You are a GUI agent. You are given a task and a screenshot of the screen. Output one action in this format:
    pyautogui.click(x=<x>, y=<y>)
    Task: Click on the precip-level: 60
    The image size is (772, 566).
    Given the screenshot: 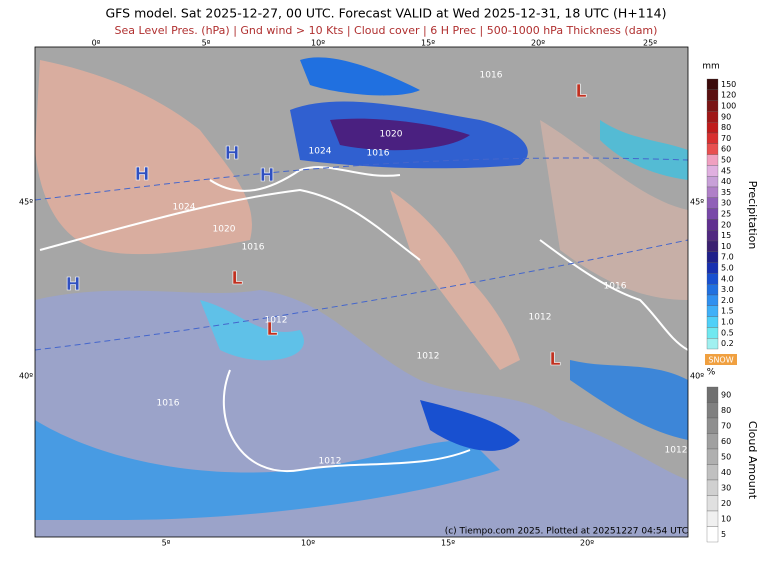 What is the action you would take?
    pyautogui.click(x=726, y=149)
    